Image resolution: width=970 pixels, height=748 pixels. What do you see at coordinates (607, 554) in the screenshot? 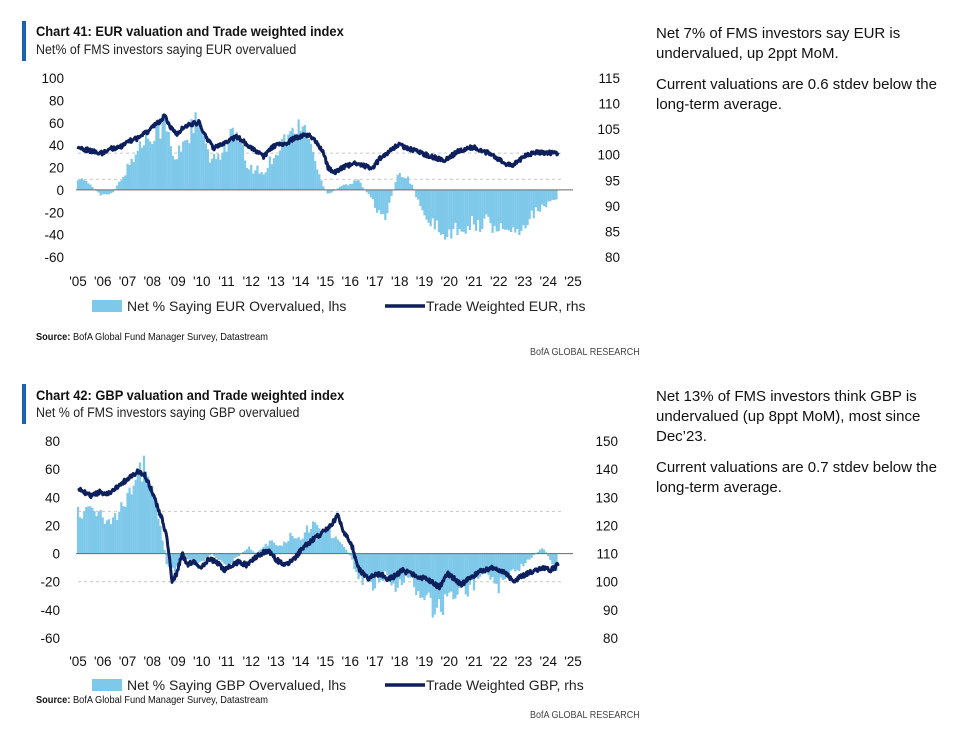
I see `y-right-tick-label: 110` at bounding box center [607, 554].